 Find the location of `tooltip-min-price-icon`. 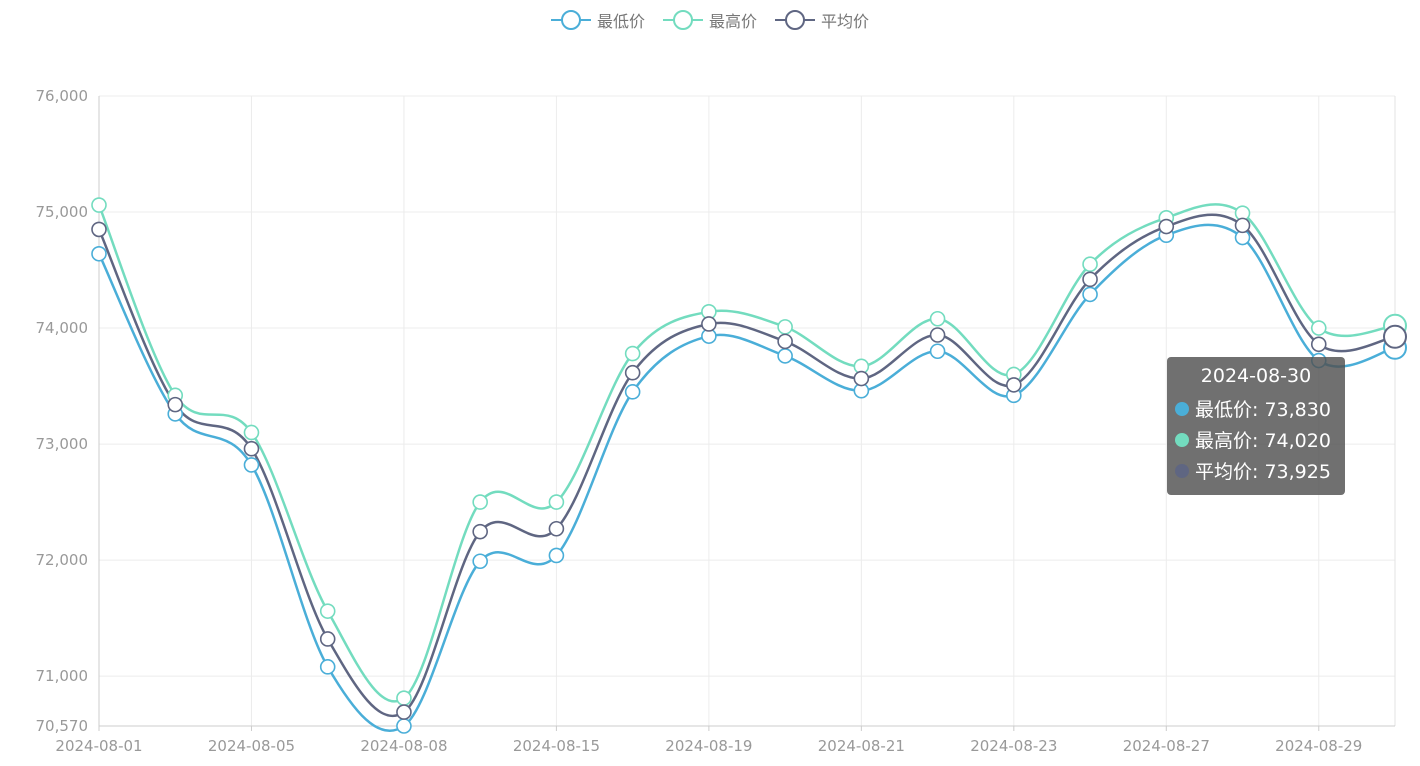

tooltip-min-price-icon is located at coordinates (1182, 408).